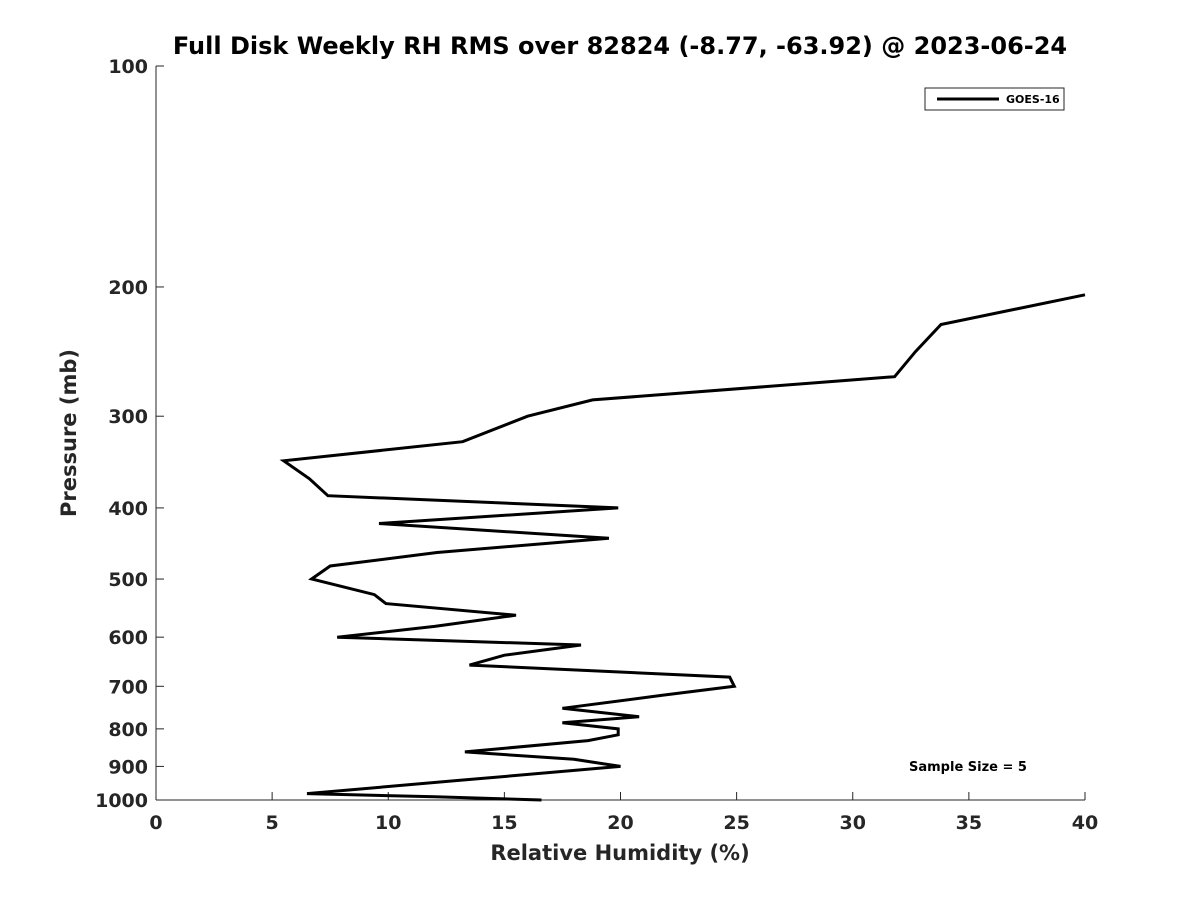 The width and height of the screenshot is (1200, 900). I want to click on y-tick-label: 900, so click(128, 767).